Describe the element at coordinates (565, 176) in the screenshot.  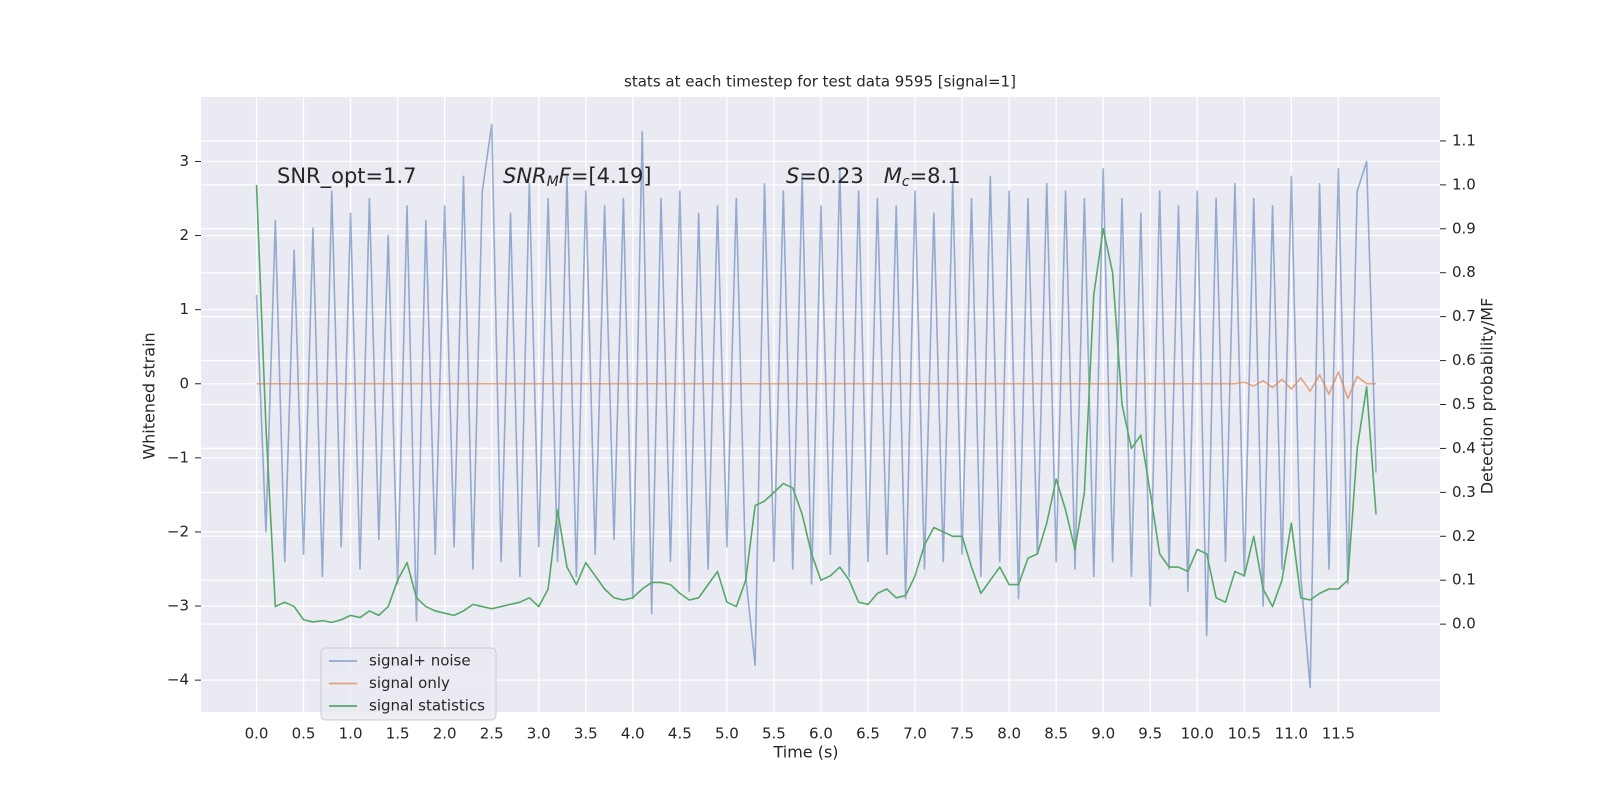
I see `annotation-part: F` at that location.